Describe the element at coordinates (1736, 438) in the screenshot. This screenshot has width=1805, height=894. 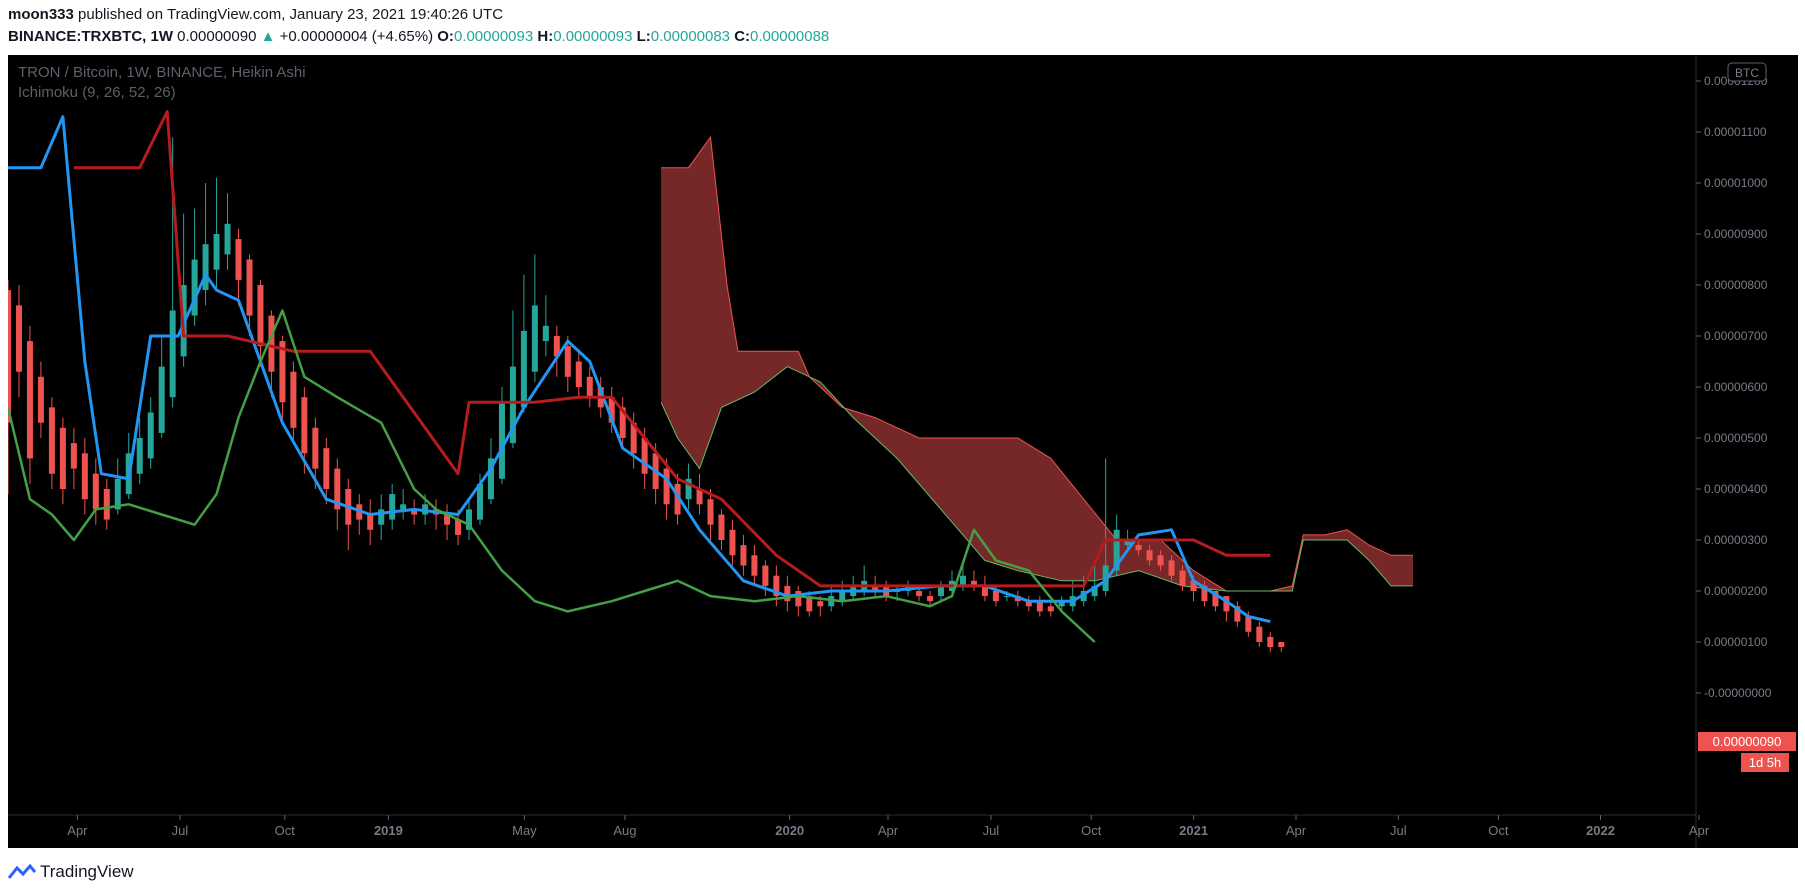
I see `price-tick-label: 0.00000500` at that location.